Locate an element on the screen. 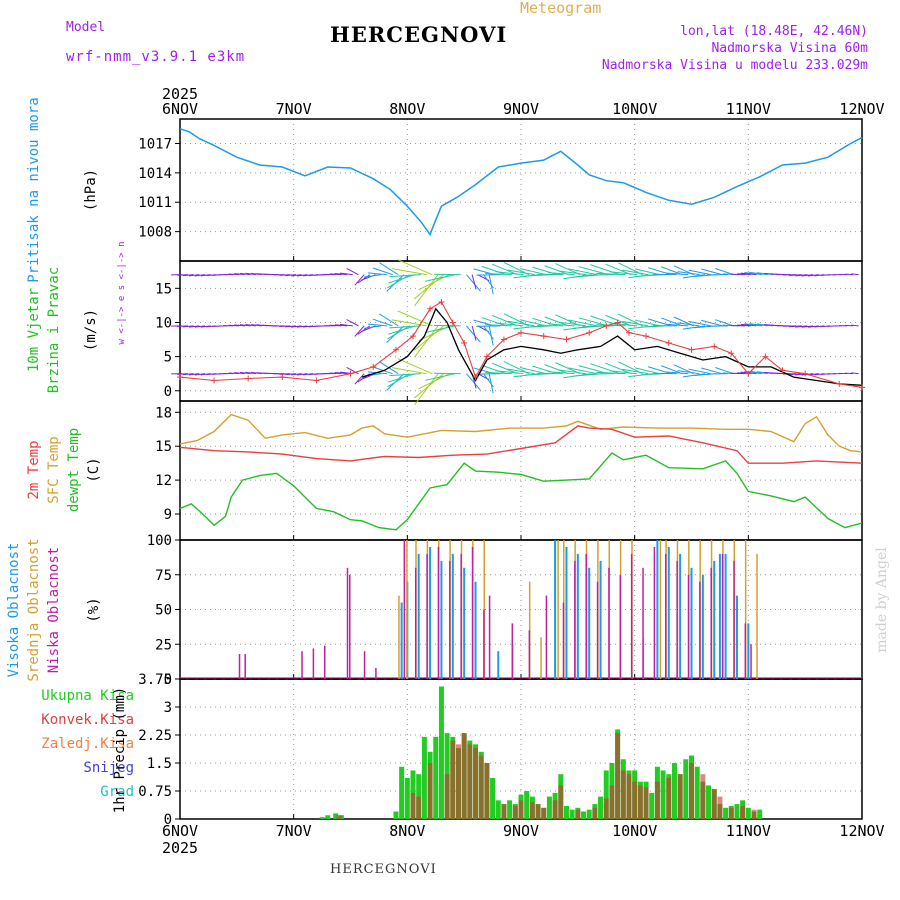  footer-station: HERCEGNOVI is located at coordinates (383, 869).